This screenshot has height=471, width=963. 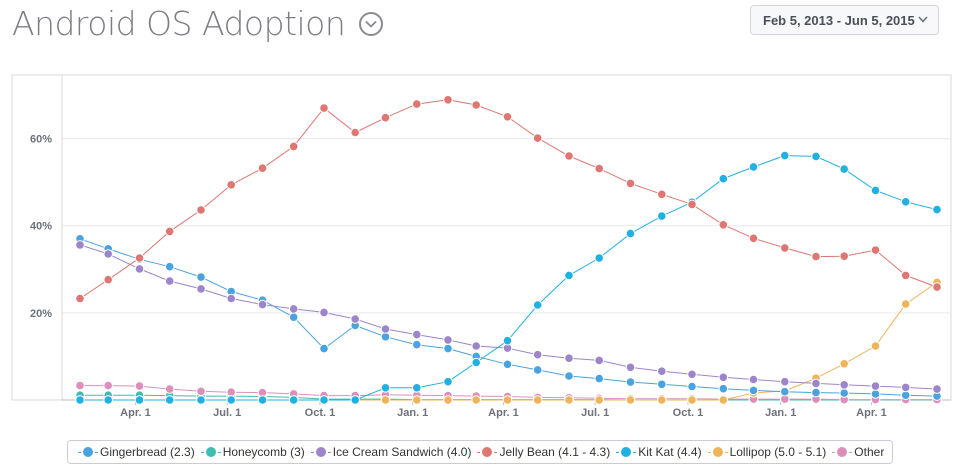 I want to click on y-tick-label: 60%, so click(x=41, y=140).